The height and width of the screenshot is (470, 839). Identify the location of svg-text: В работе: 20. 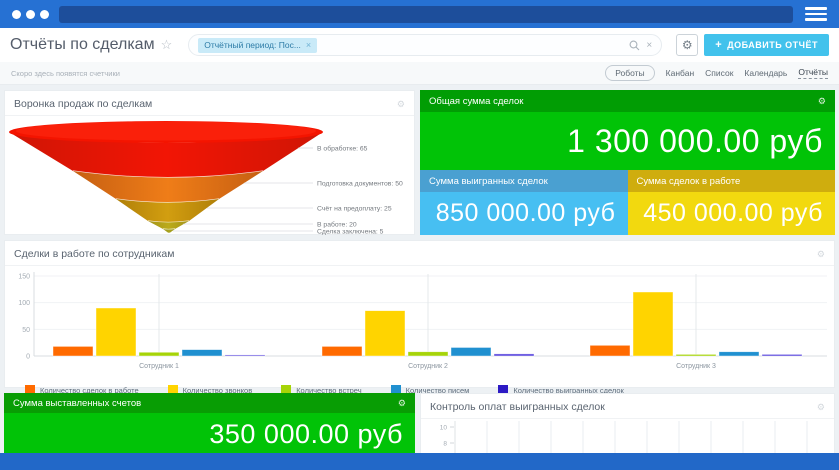
(337, 224).